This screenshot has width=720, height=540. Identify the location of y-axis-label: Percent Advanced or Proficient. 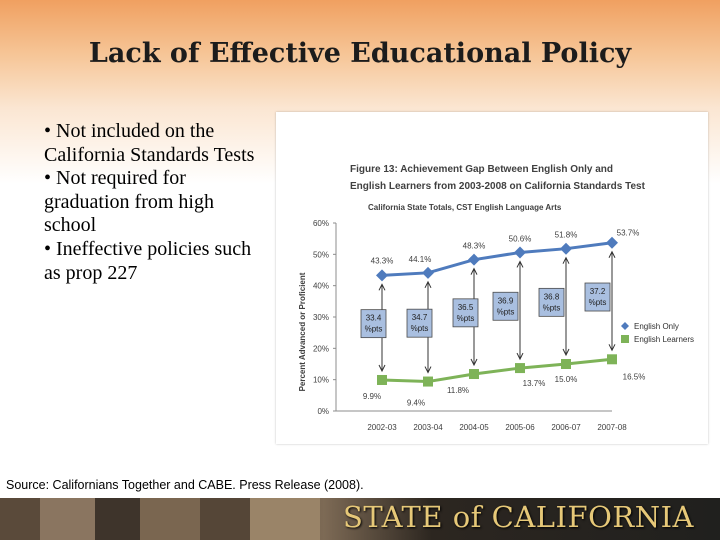
(302, 331).